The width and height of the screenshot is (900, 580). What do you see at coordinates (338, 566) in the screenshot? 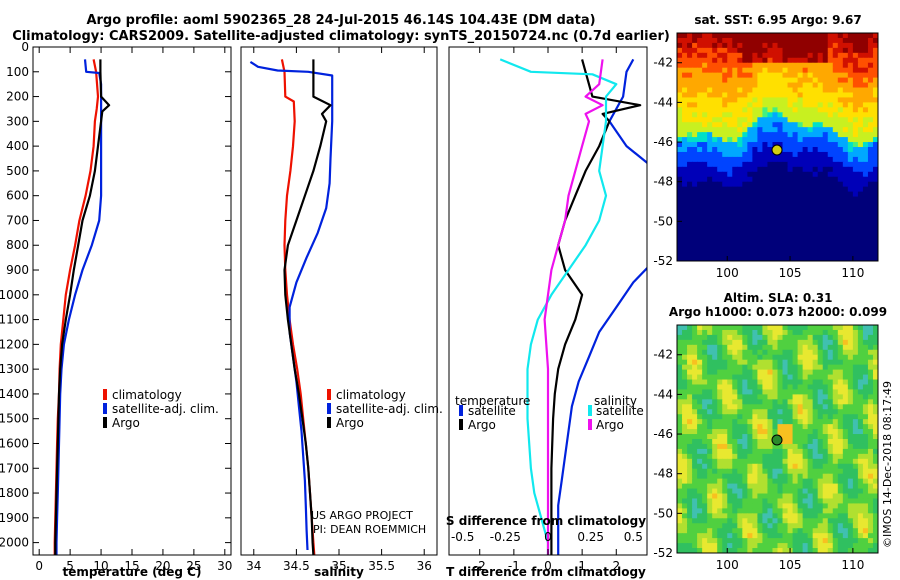
I see `x-tick-label: 35` at bounding box center [338, 566].